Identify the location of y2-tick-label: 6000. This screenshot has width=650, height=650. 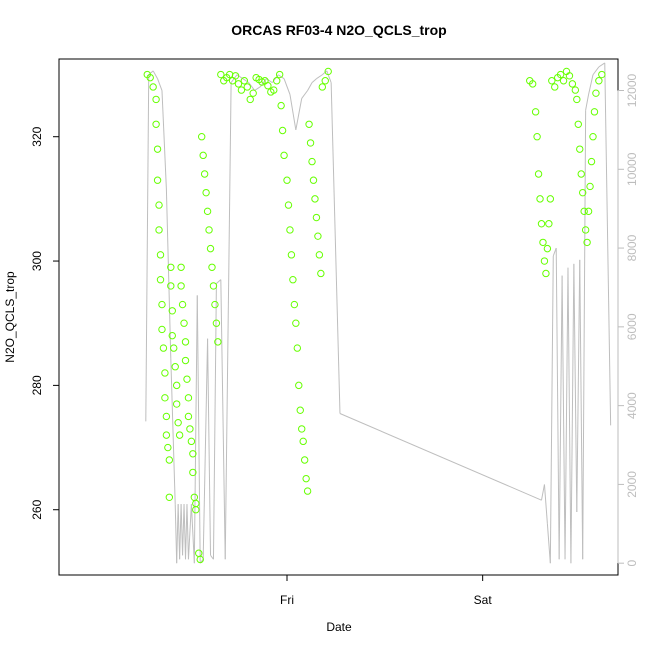
(632, 326).